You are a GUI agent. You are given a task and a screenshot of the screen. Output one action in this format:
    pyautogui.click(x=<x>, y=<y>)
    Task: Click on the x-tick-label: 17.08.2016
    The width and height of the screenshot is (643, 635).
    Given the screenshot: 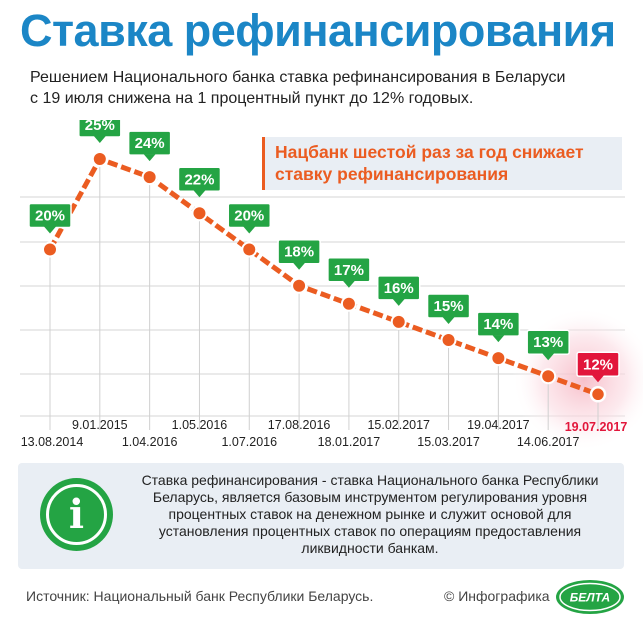 What is the action you would take?
    pyautogui.click(x=299, y=425)
    